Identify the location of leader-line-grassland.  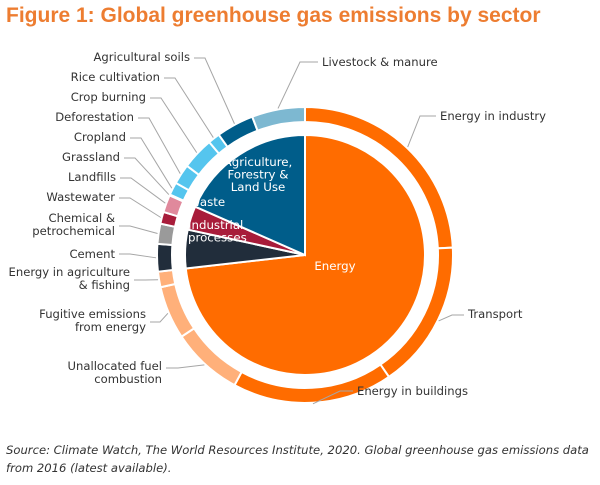
(147, 176).